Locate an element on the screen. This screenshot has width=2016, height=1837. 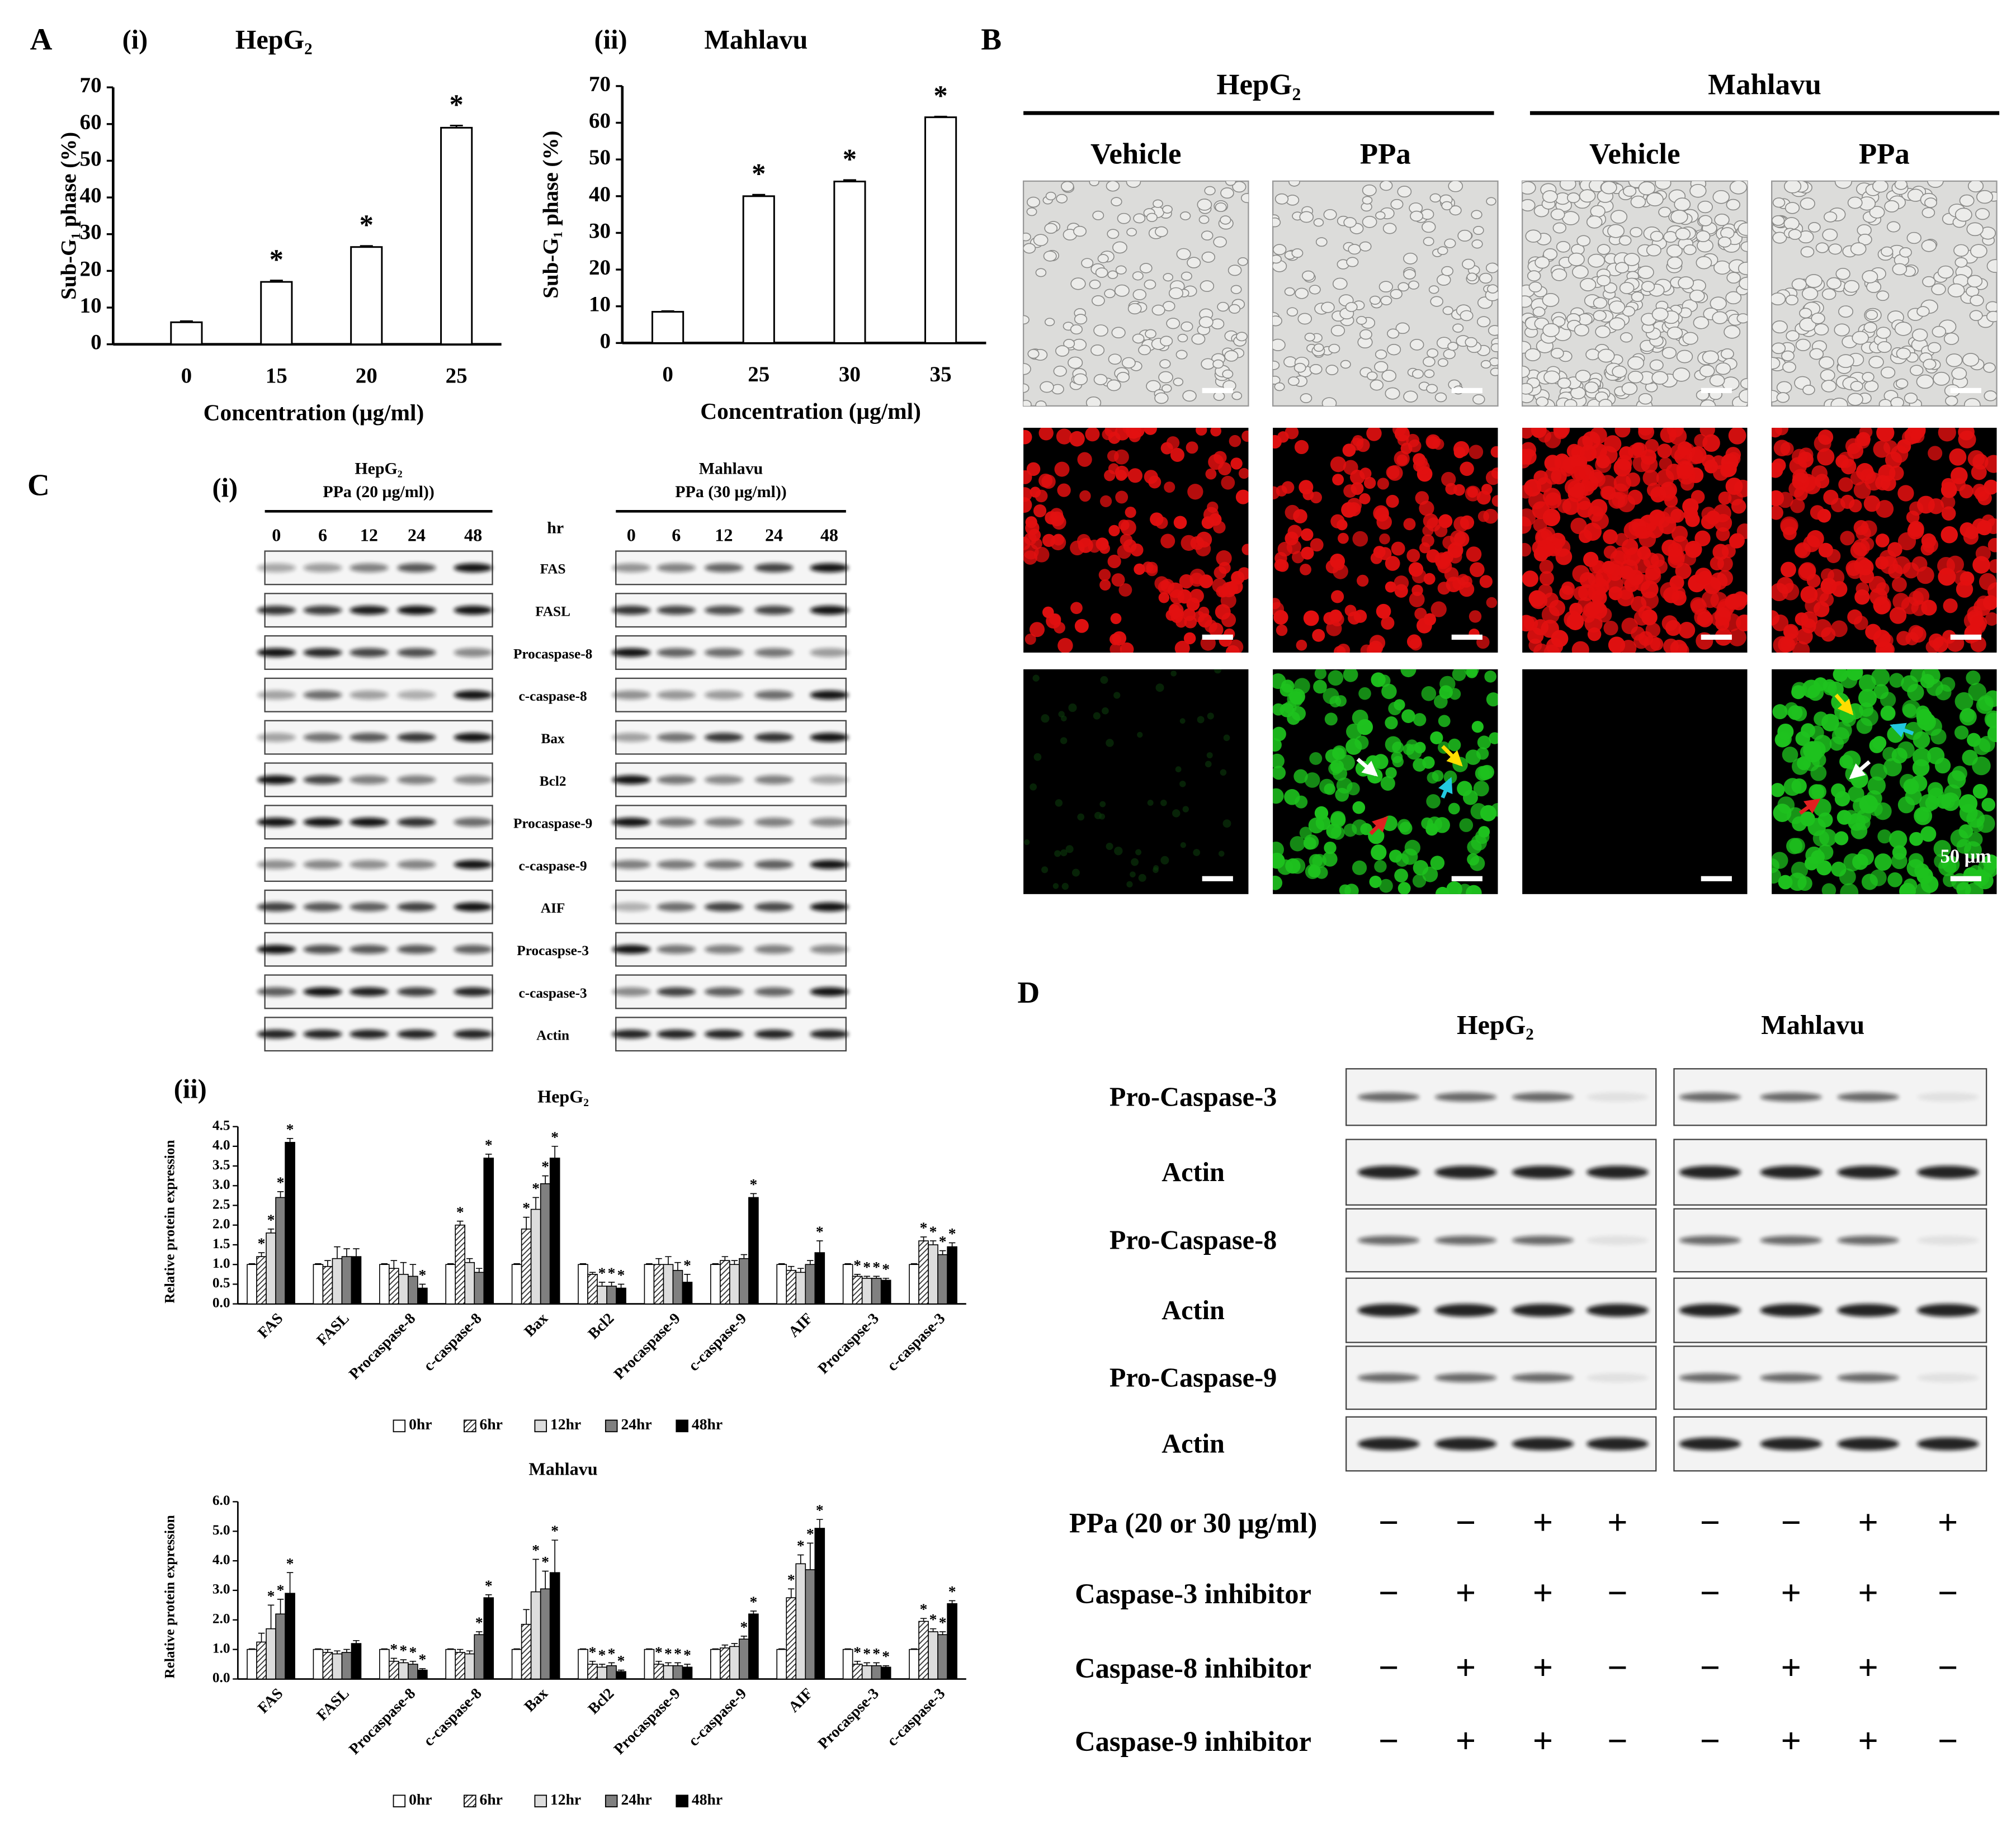
legend-label: 12hr is located at coordinates (565, 1424).